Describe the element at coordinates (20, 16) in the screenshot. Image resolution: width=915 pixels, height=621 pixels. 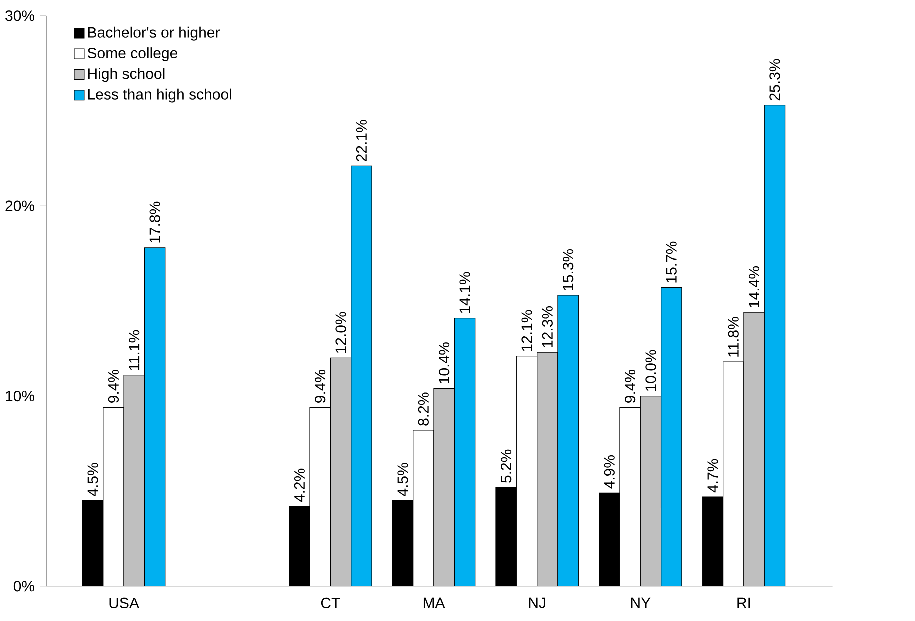
I see `y-tick-label: 30%` at that location.